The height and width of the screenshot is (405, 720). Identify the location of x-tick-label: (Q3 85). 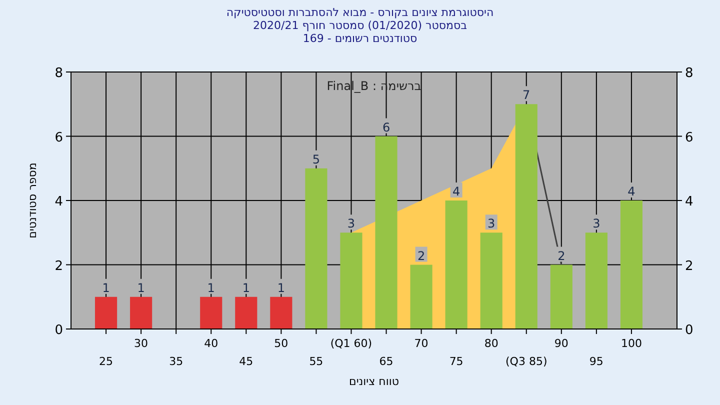
(527, 361).